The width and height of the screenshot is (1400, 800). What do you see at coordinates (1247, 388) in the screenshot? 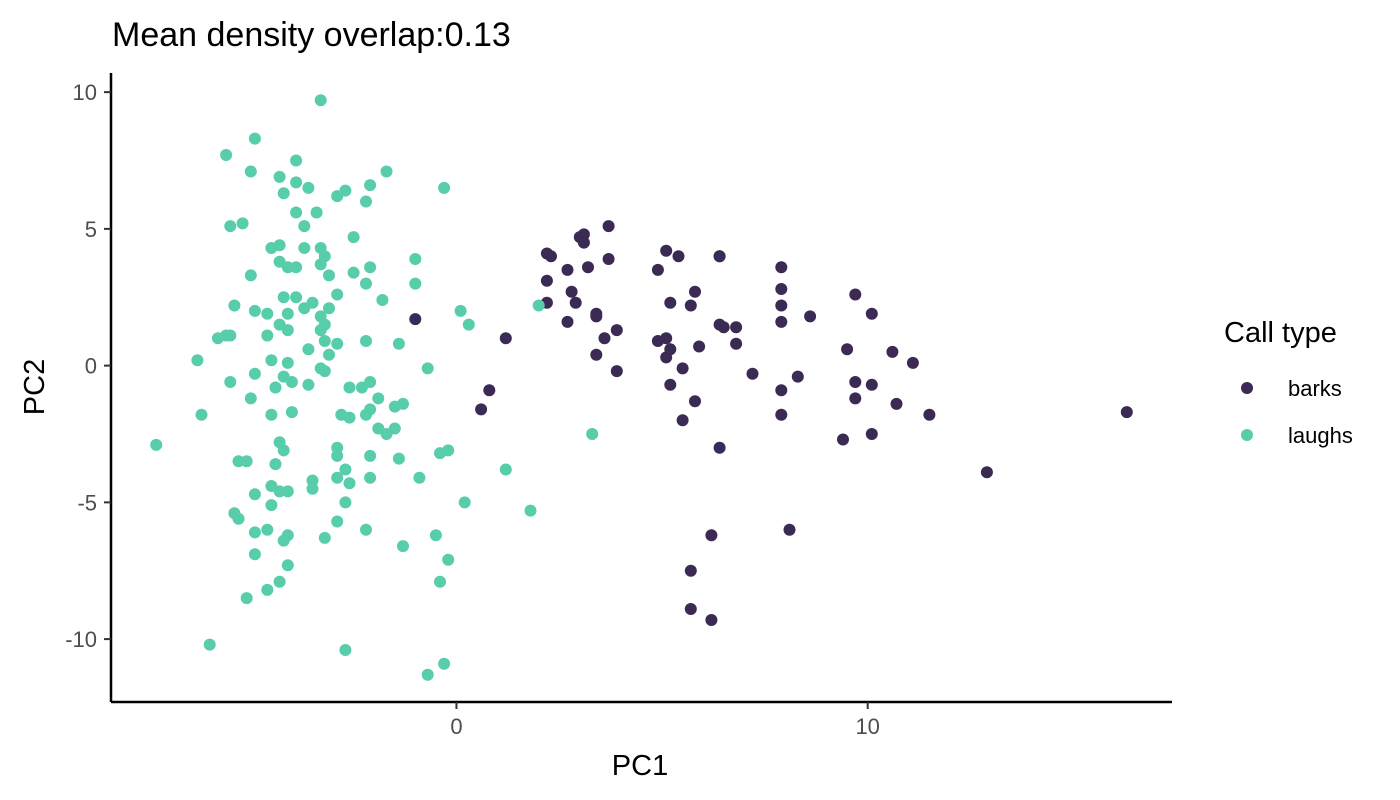
I see `legend-key-barks` at bounding box center [1247, 388].